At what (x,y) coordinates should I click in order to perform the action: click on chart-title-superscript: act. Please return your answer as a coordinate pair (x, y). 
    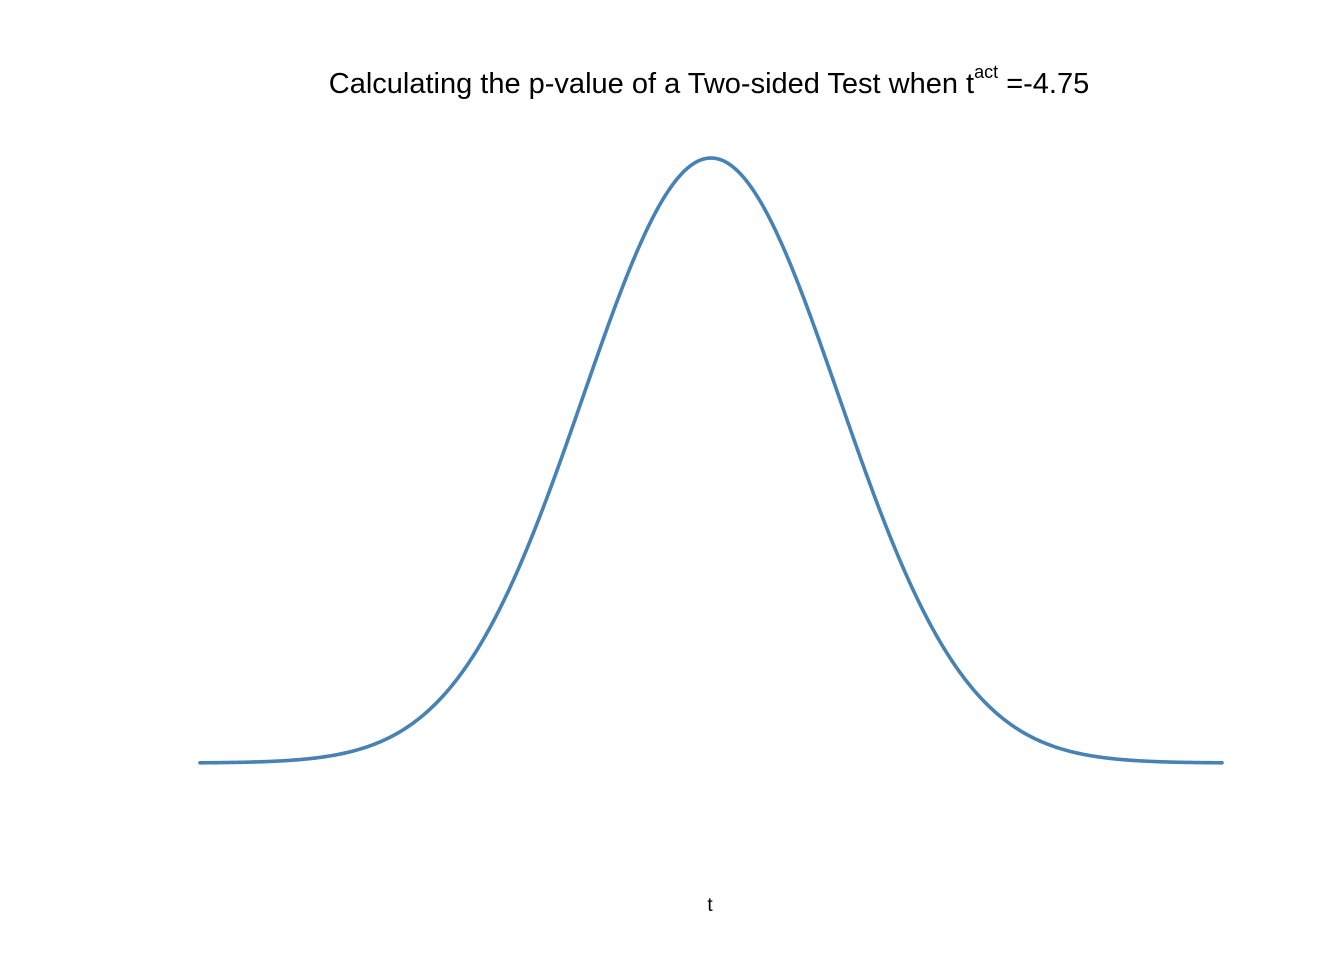
    Looking at the image, I should click on (986, 72).